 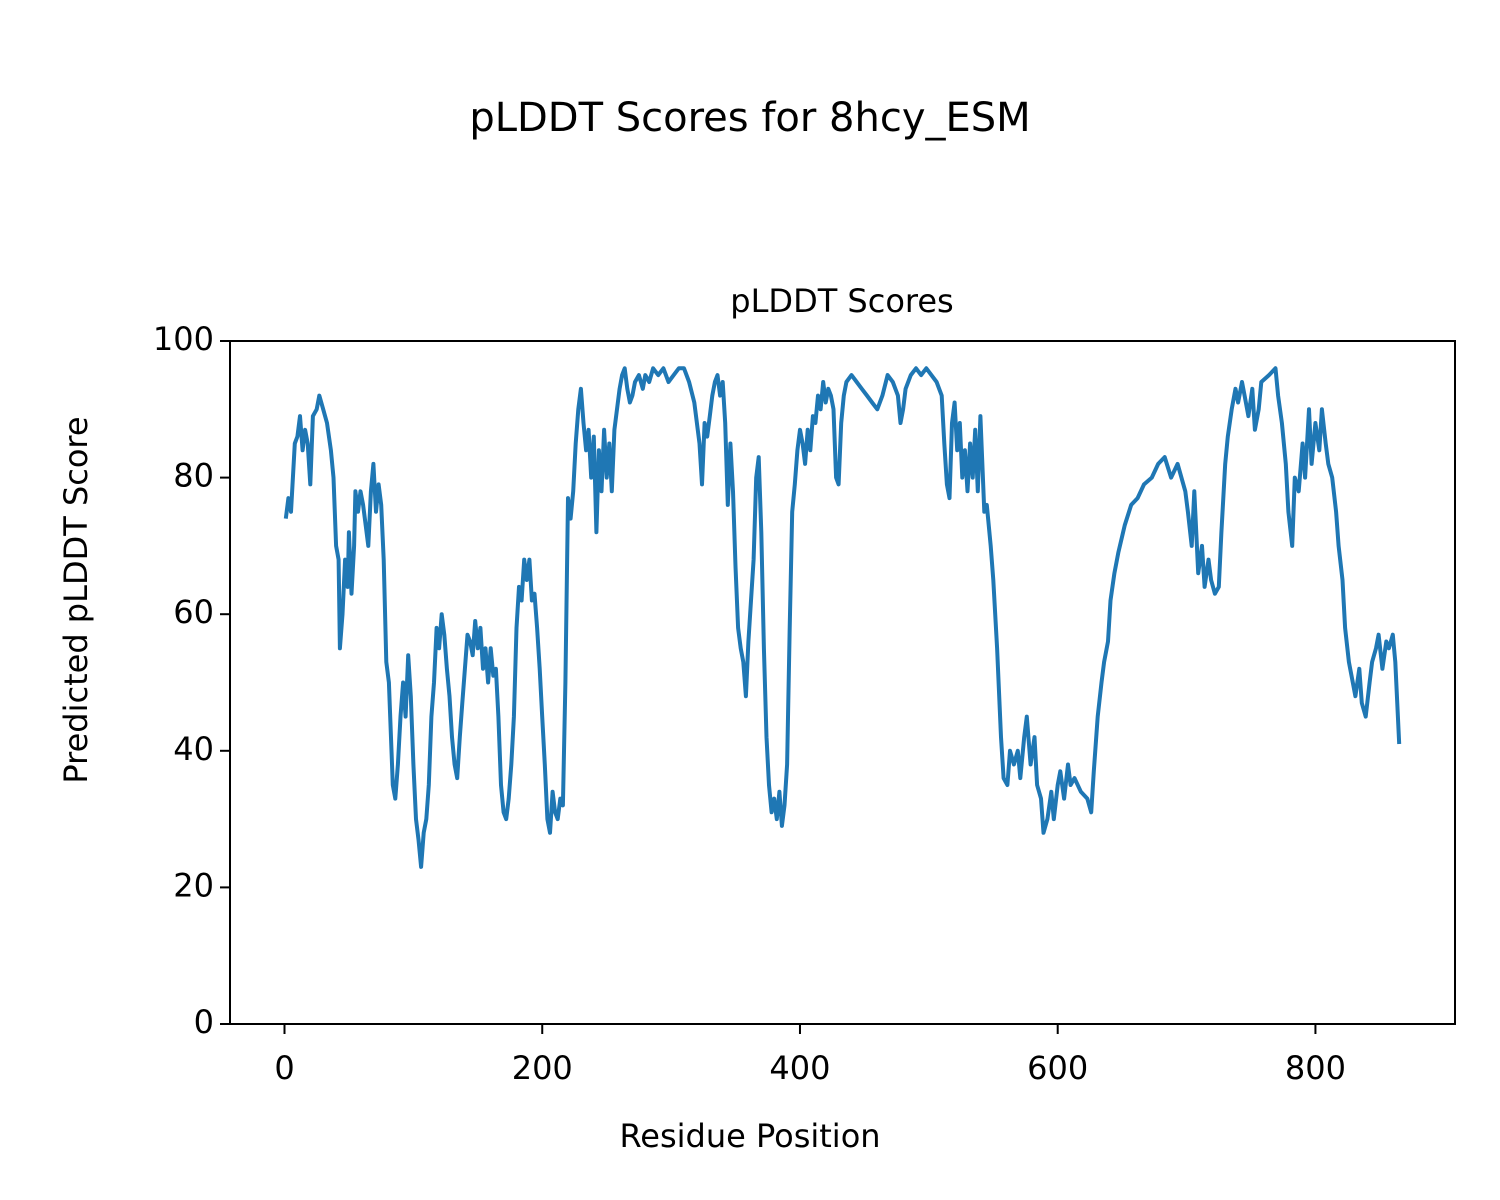 I want to click on y-tick-label: 40, so click(x=193, y=749).